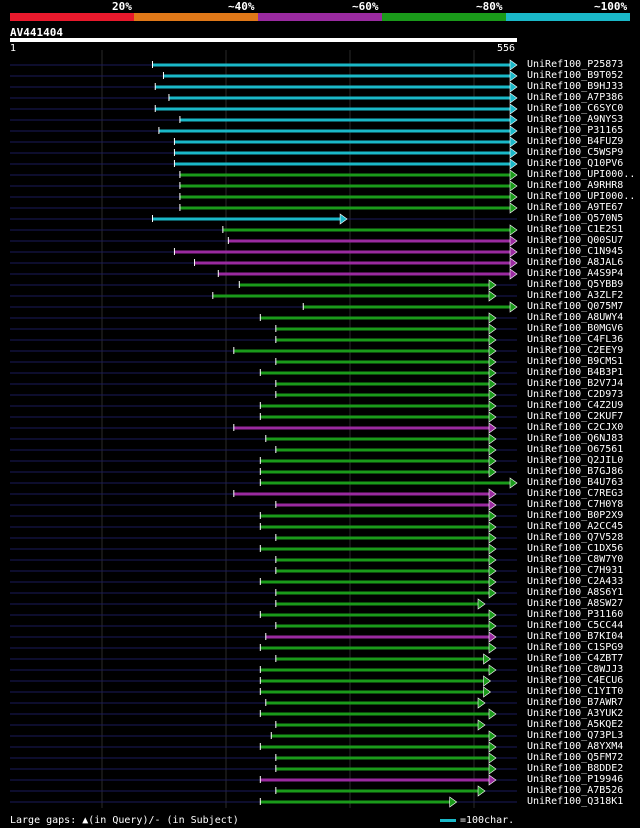 The height and width of the screenshot is (828, 640). Describe the element at coordinates (575, 416) in the screenshot. I see `hit-name-link: UniRef100_C2KUF7` at that location.